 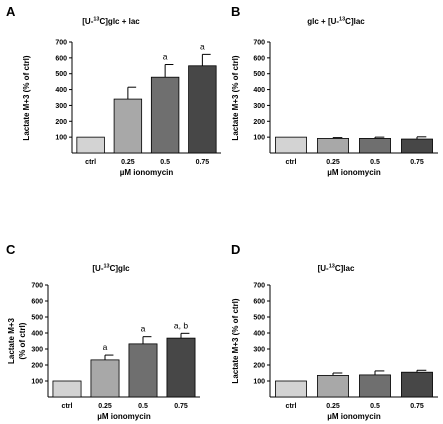 What do you see at coordinates (181, 325) in the screenshot?
I see `significance-label: a, b` at bounding box center [181, 325].